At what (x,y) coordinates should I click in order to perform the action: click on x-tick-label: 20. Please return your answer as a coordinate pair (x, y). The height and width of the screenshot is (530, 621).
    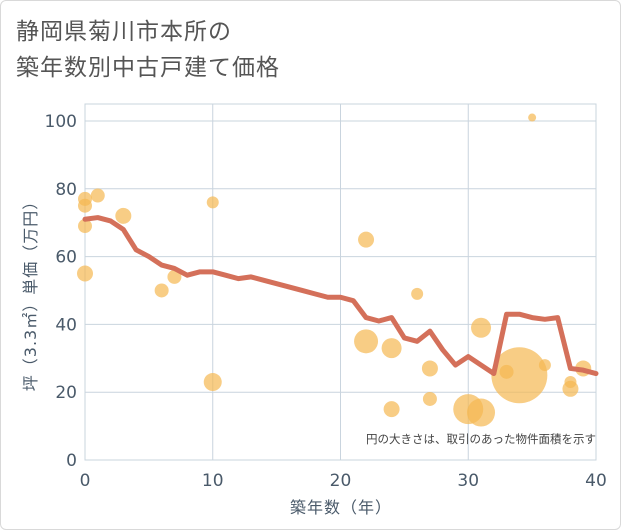
    Looking at the image, I should click on (341, 481).